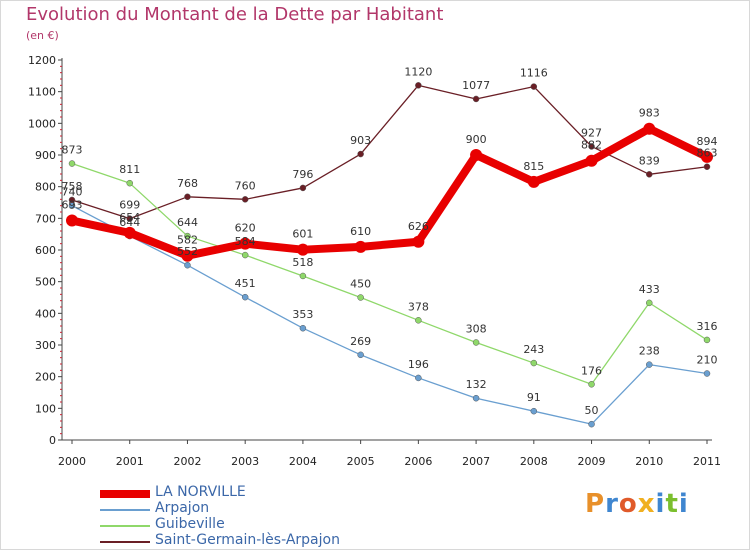 This screenshot has width=750, height=550. What do you see at coordinates (595, 504) in the screenshot?
I see `logo-letter: P` at bounding box center [595, 504].